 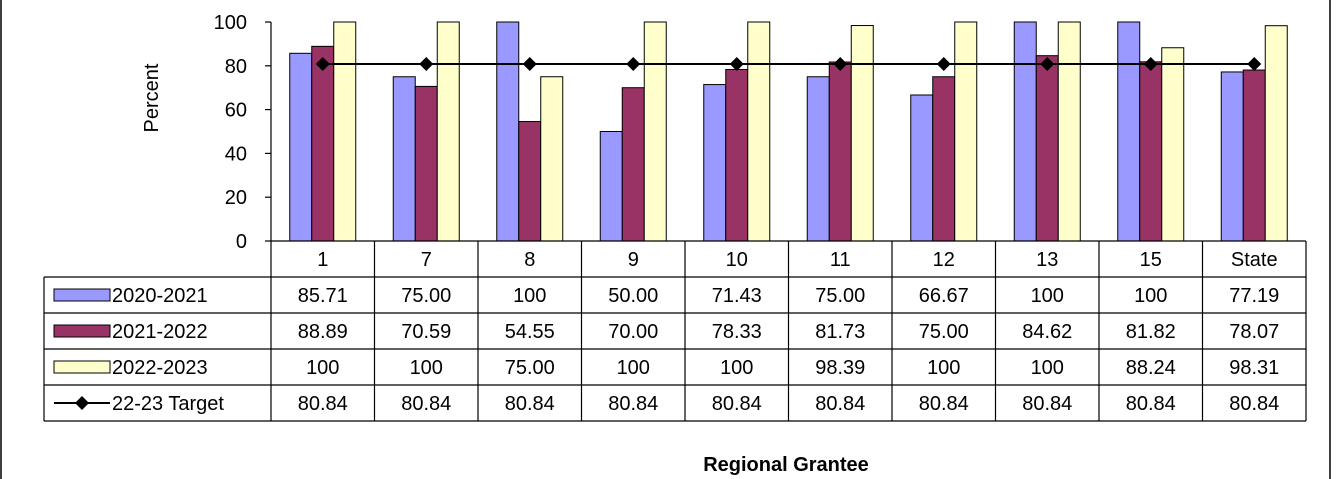 I want to click on x-tick-label: 7, so click(x=426, y=260).